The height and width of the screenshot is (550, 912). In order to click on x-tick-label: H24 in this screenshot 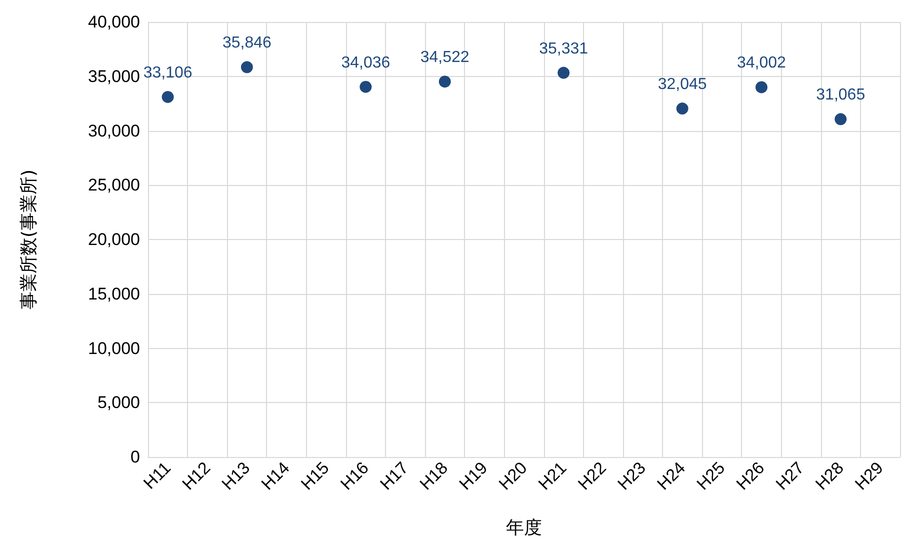, I will do `click(672, 476)`.